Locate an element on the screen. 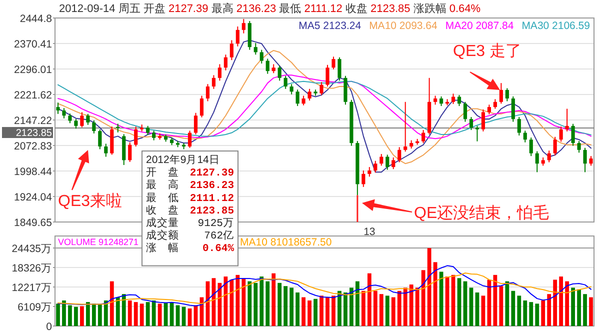 The width and height of the screenshot is (600, 331). y-tick-label: 24435万 is located at coordinates (32, 249).